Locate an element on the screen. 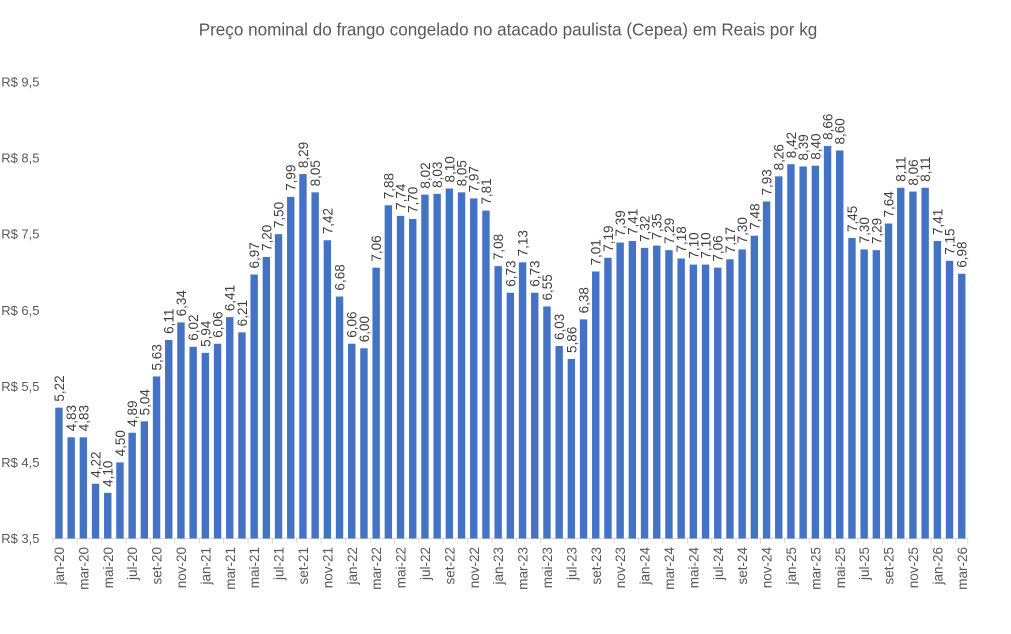 The height and width of the screenshot is (634, 1011). svg-text: 6,02 is located at coordinates (193, 327).